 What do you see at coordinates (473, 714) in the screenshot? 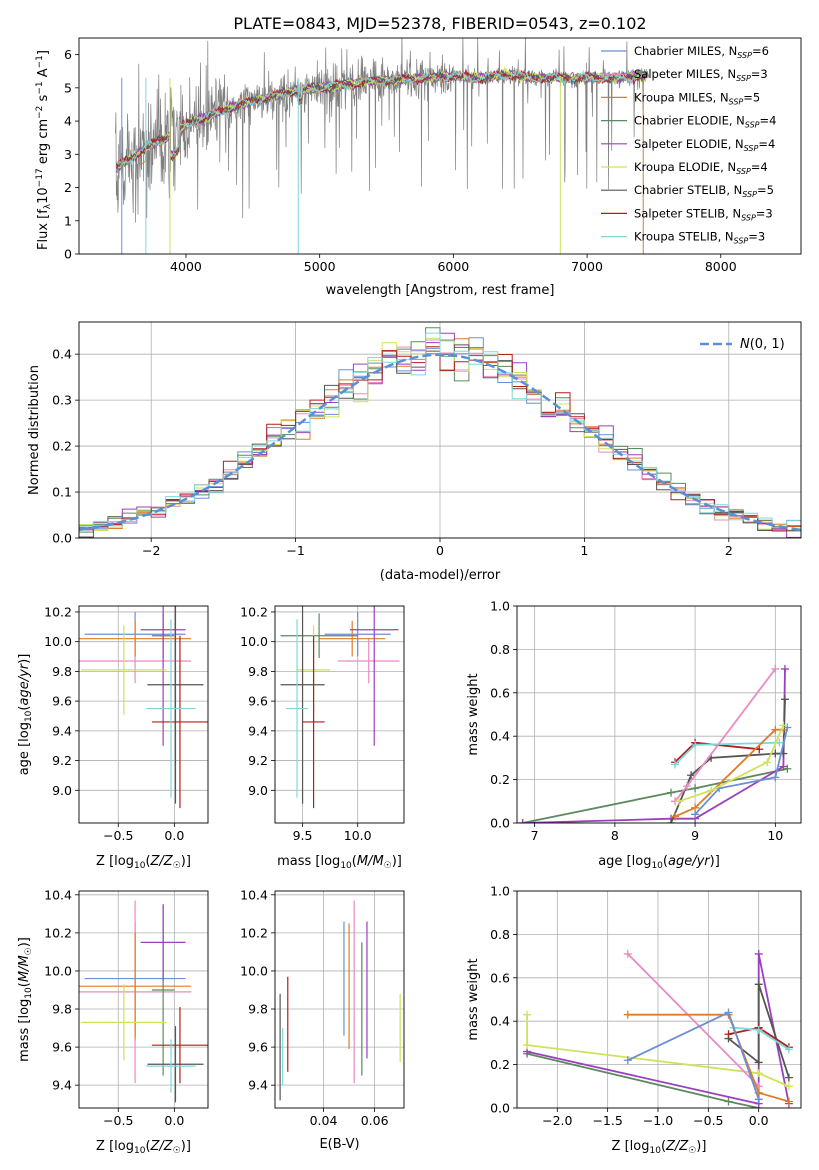
I see `y-axis-label: mass weight` at bounding box center [473, 714].